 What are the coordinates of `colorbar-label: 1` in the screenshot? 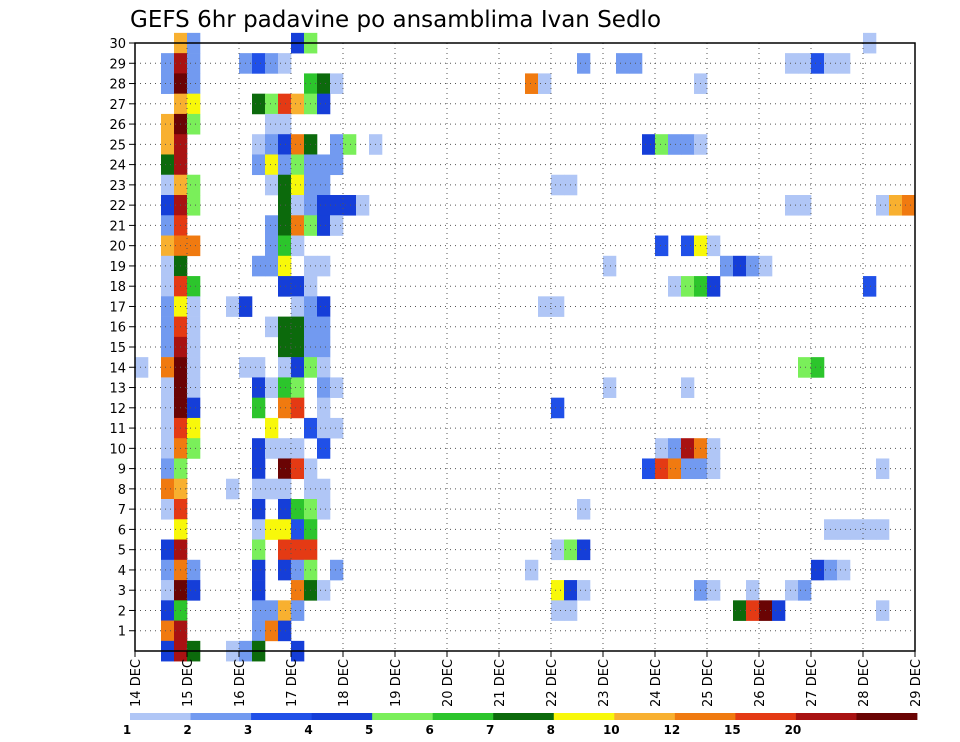 It's located at (127, 730).